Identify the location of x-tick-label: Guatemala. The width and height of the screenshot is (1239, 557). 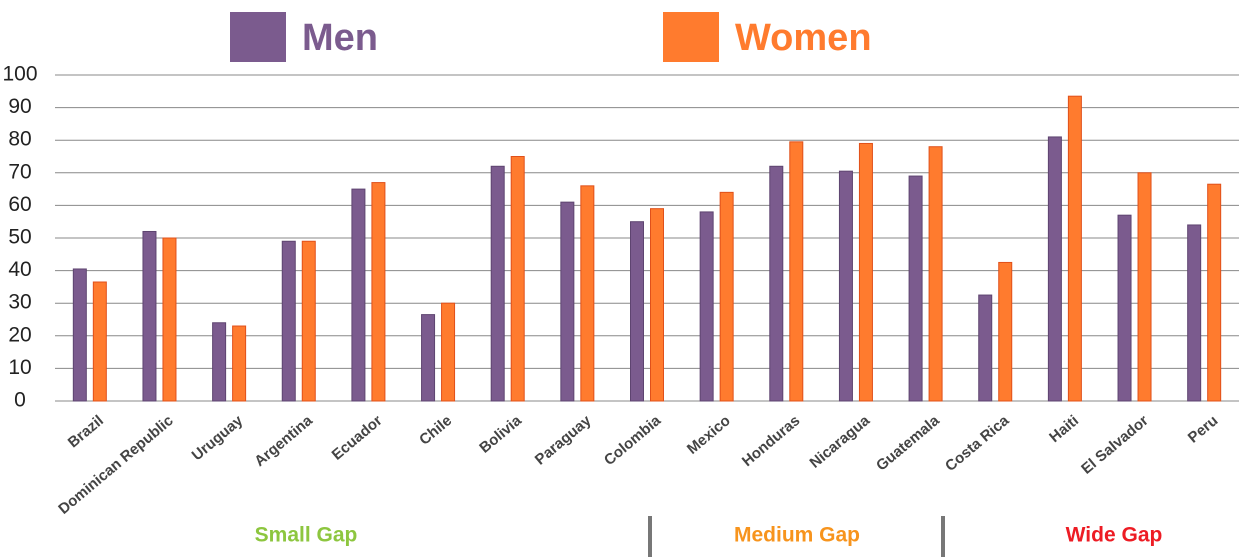
(908, 443).